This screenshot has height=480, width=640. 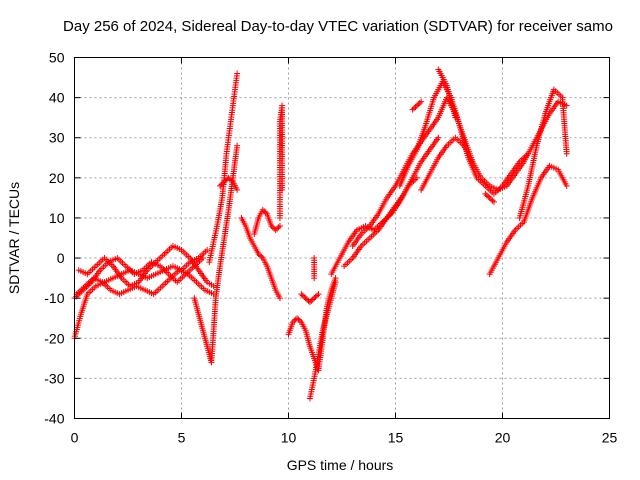 I want to click on x-tick-label: 10, so click(x=289, y=438).